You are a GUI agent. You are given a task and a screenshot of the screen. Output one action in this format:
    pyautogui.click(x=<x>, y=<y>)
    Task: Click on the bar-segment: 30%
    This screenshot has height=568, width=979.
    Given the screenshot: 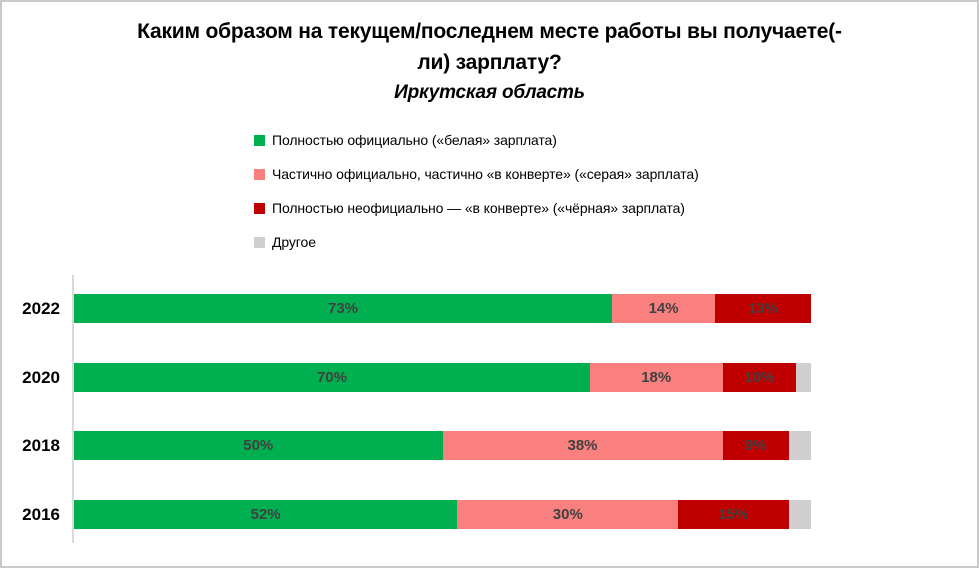 What is the action you would take?
    pyautogui.click(x=568, y=514)
    